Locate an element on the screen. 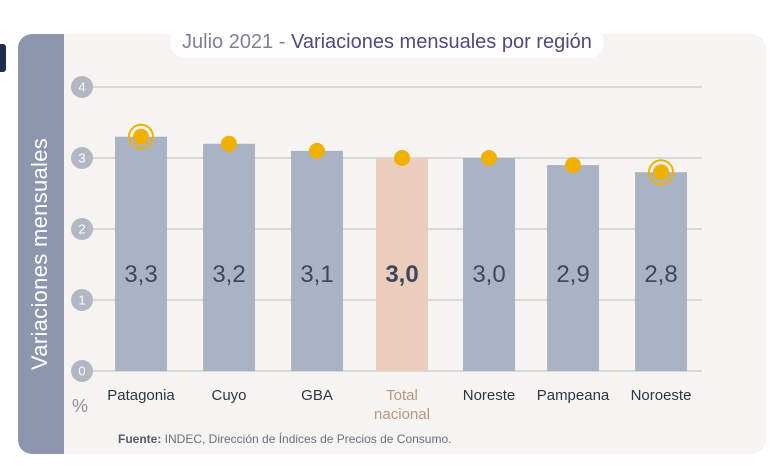 The image size is (770, 466). bar-value-label: 2,9 is located at coordinates (572, 274).